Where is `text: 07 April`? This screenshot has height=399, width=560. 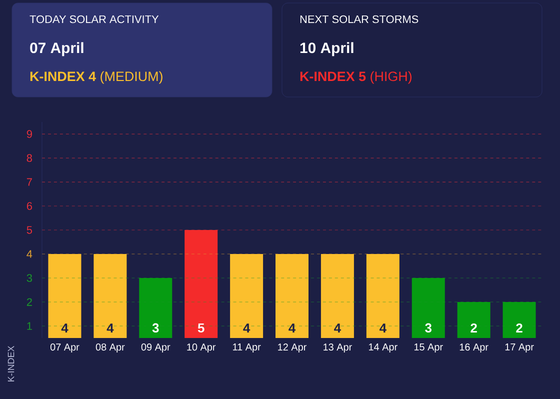
text: 07 April is located at coordinates (57, 49).